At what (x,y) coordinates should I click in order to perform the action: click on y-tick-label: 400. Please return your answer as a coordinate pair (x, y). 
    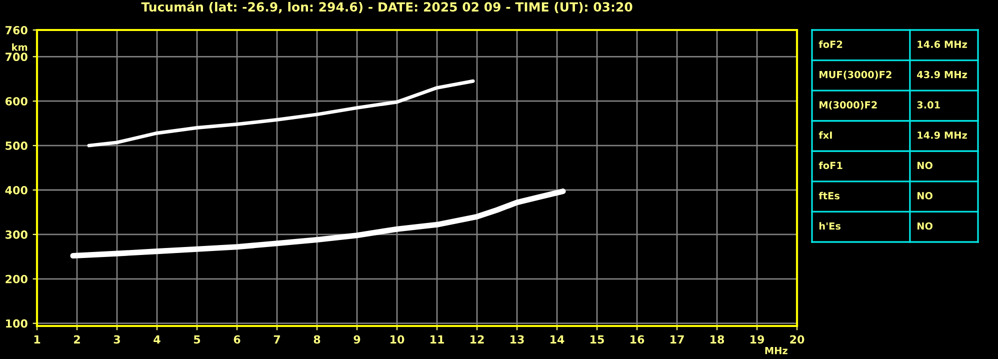
    Looking at the image, I should click on (16, 190).